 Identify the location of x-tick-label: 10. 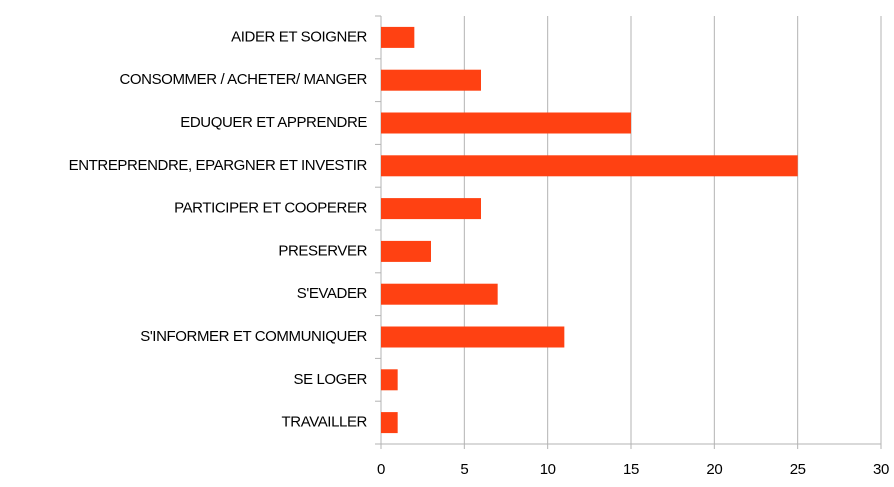
(548, 469).